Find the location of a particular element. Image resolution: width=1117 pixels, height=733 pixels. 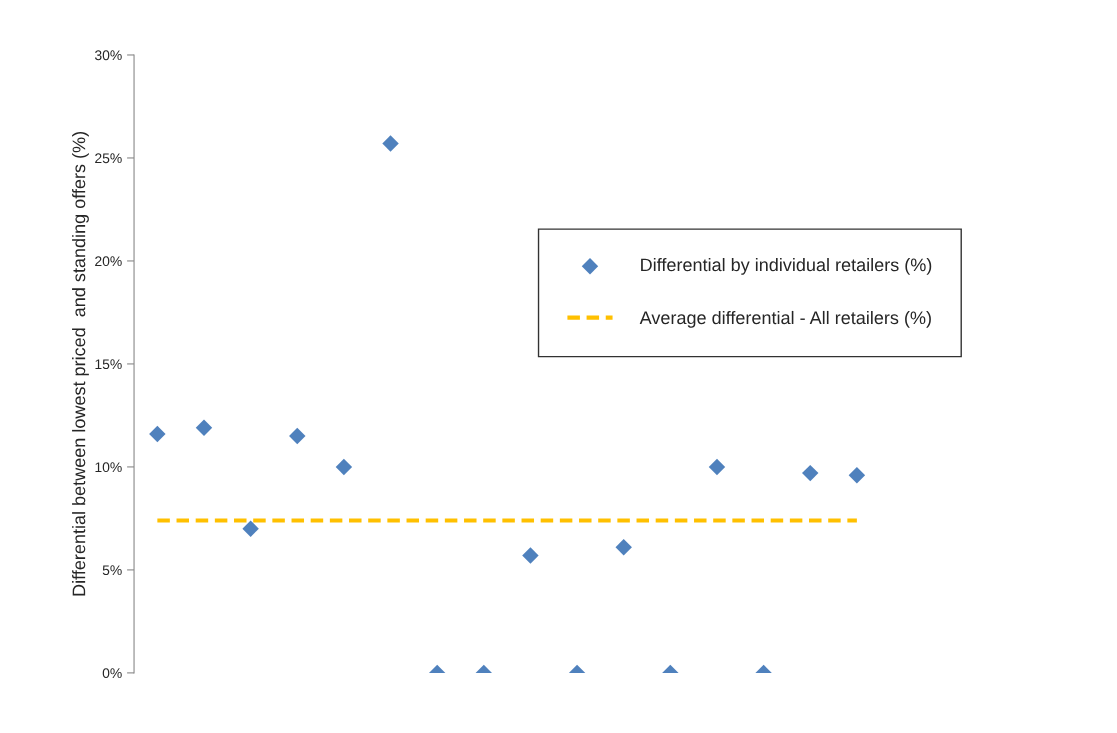

y-tick-label: 5% is located at coordinates (112, 570).